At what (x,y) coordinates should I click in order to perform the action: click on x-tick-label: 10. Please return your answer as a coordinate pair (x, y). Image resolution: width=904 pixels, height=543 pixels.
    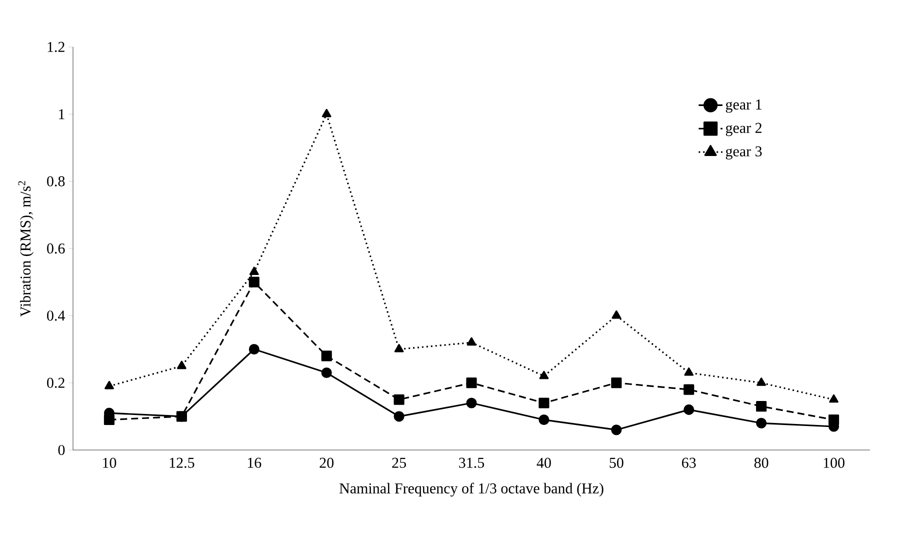
    Looking at the image, I should click on (109, 463).